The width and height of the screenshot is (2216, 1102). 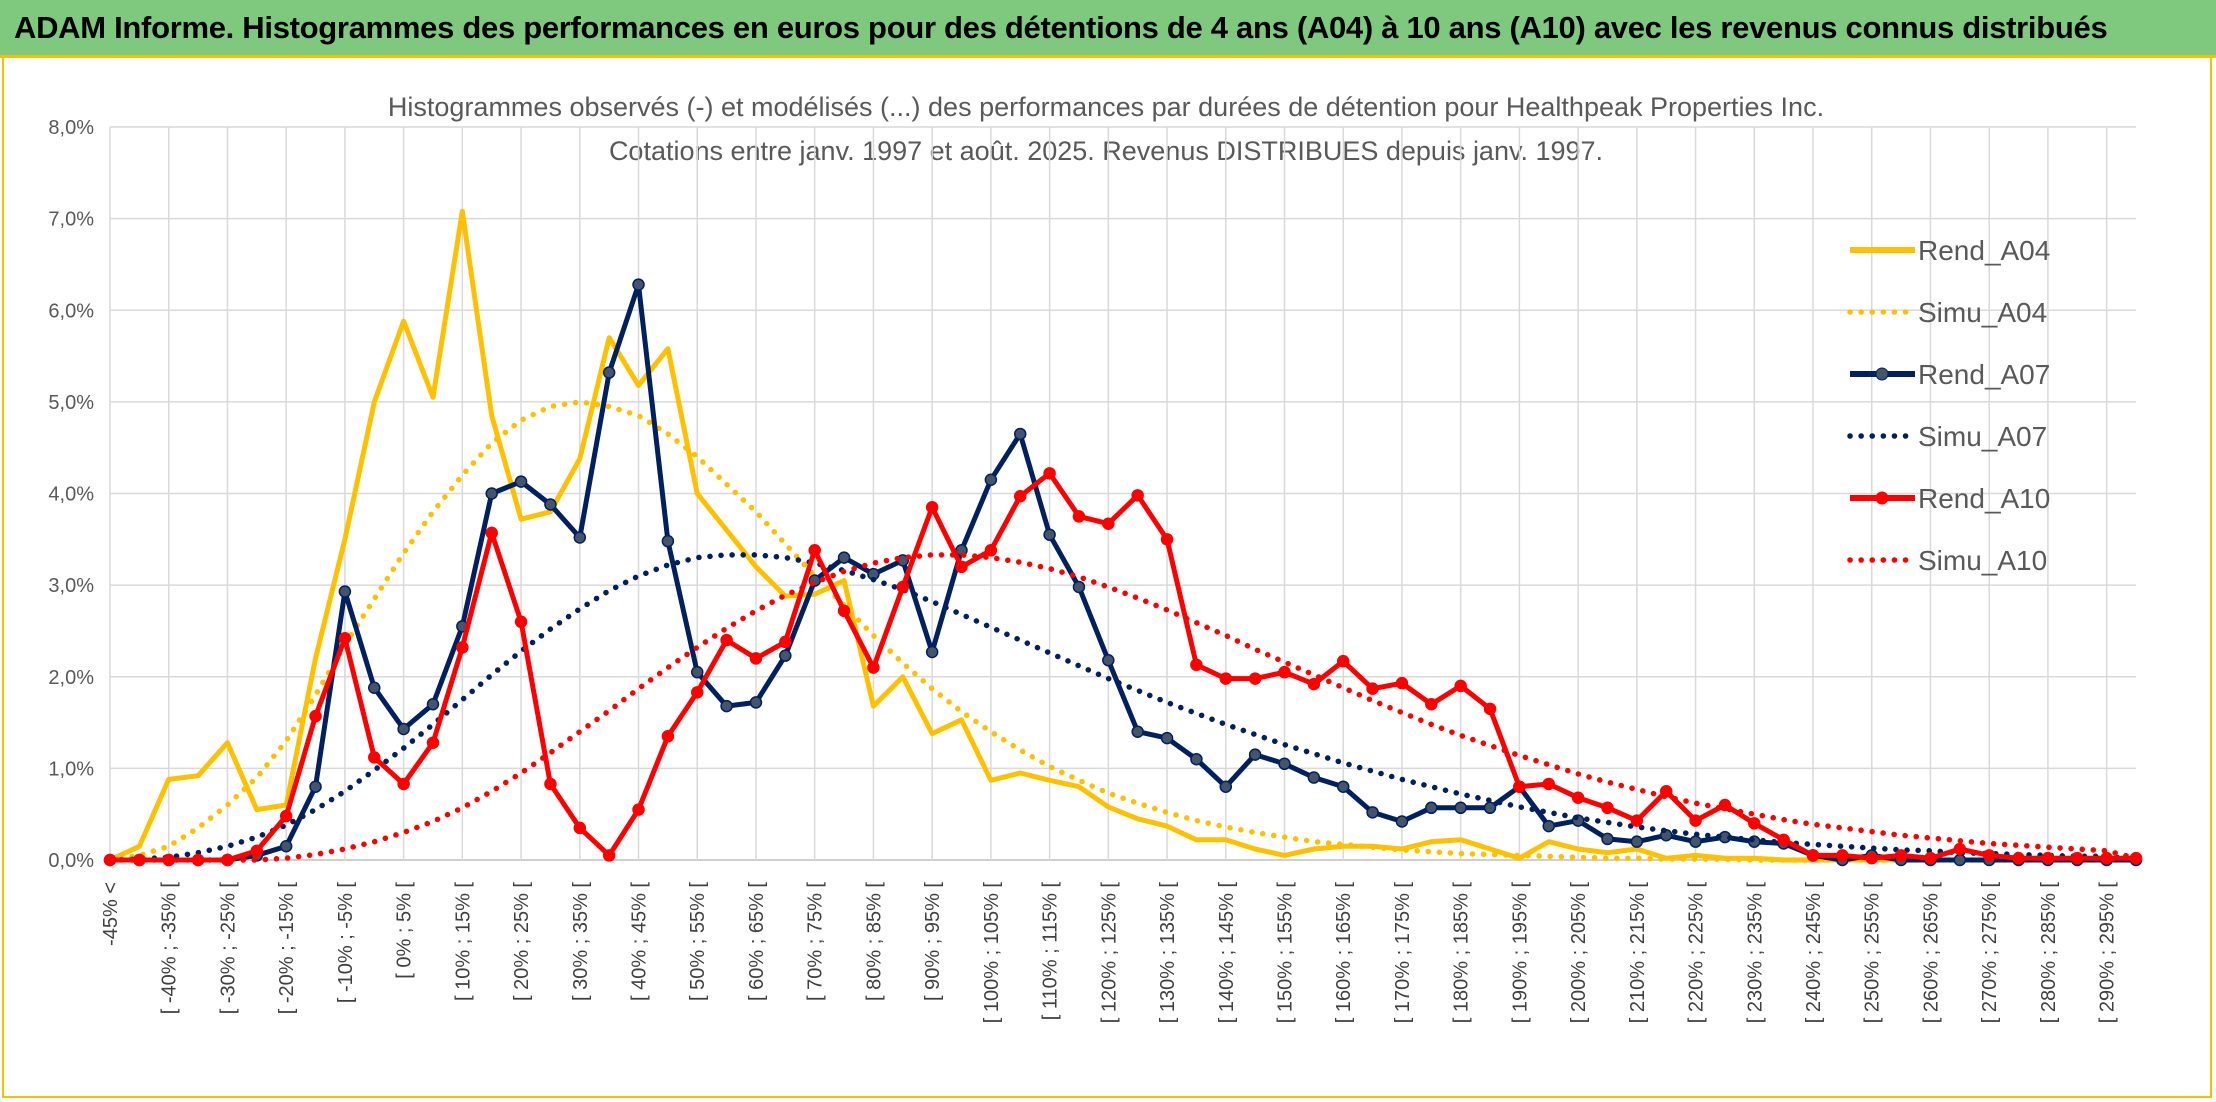 What do you see at coordinates (933, 941) in the screenshot?
I see `x-tick-label: [ 90% ; 95% [` at bounding box center [933, 941].